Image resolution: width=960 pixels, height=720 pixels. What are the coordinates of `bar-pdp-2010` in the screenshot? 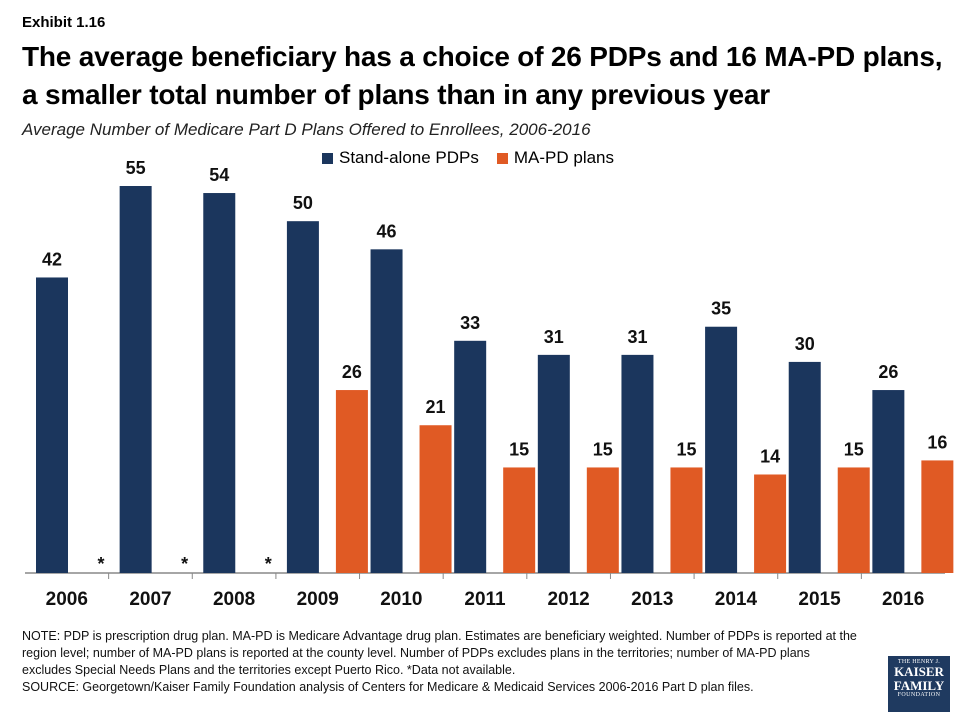 It's located at (386, 411).